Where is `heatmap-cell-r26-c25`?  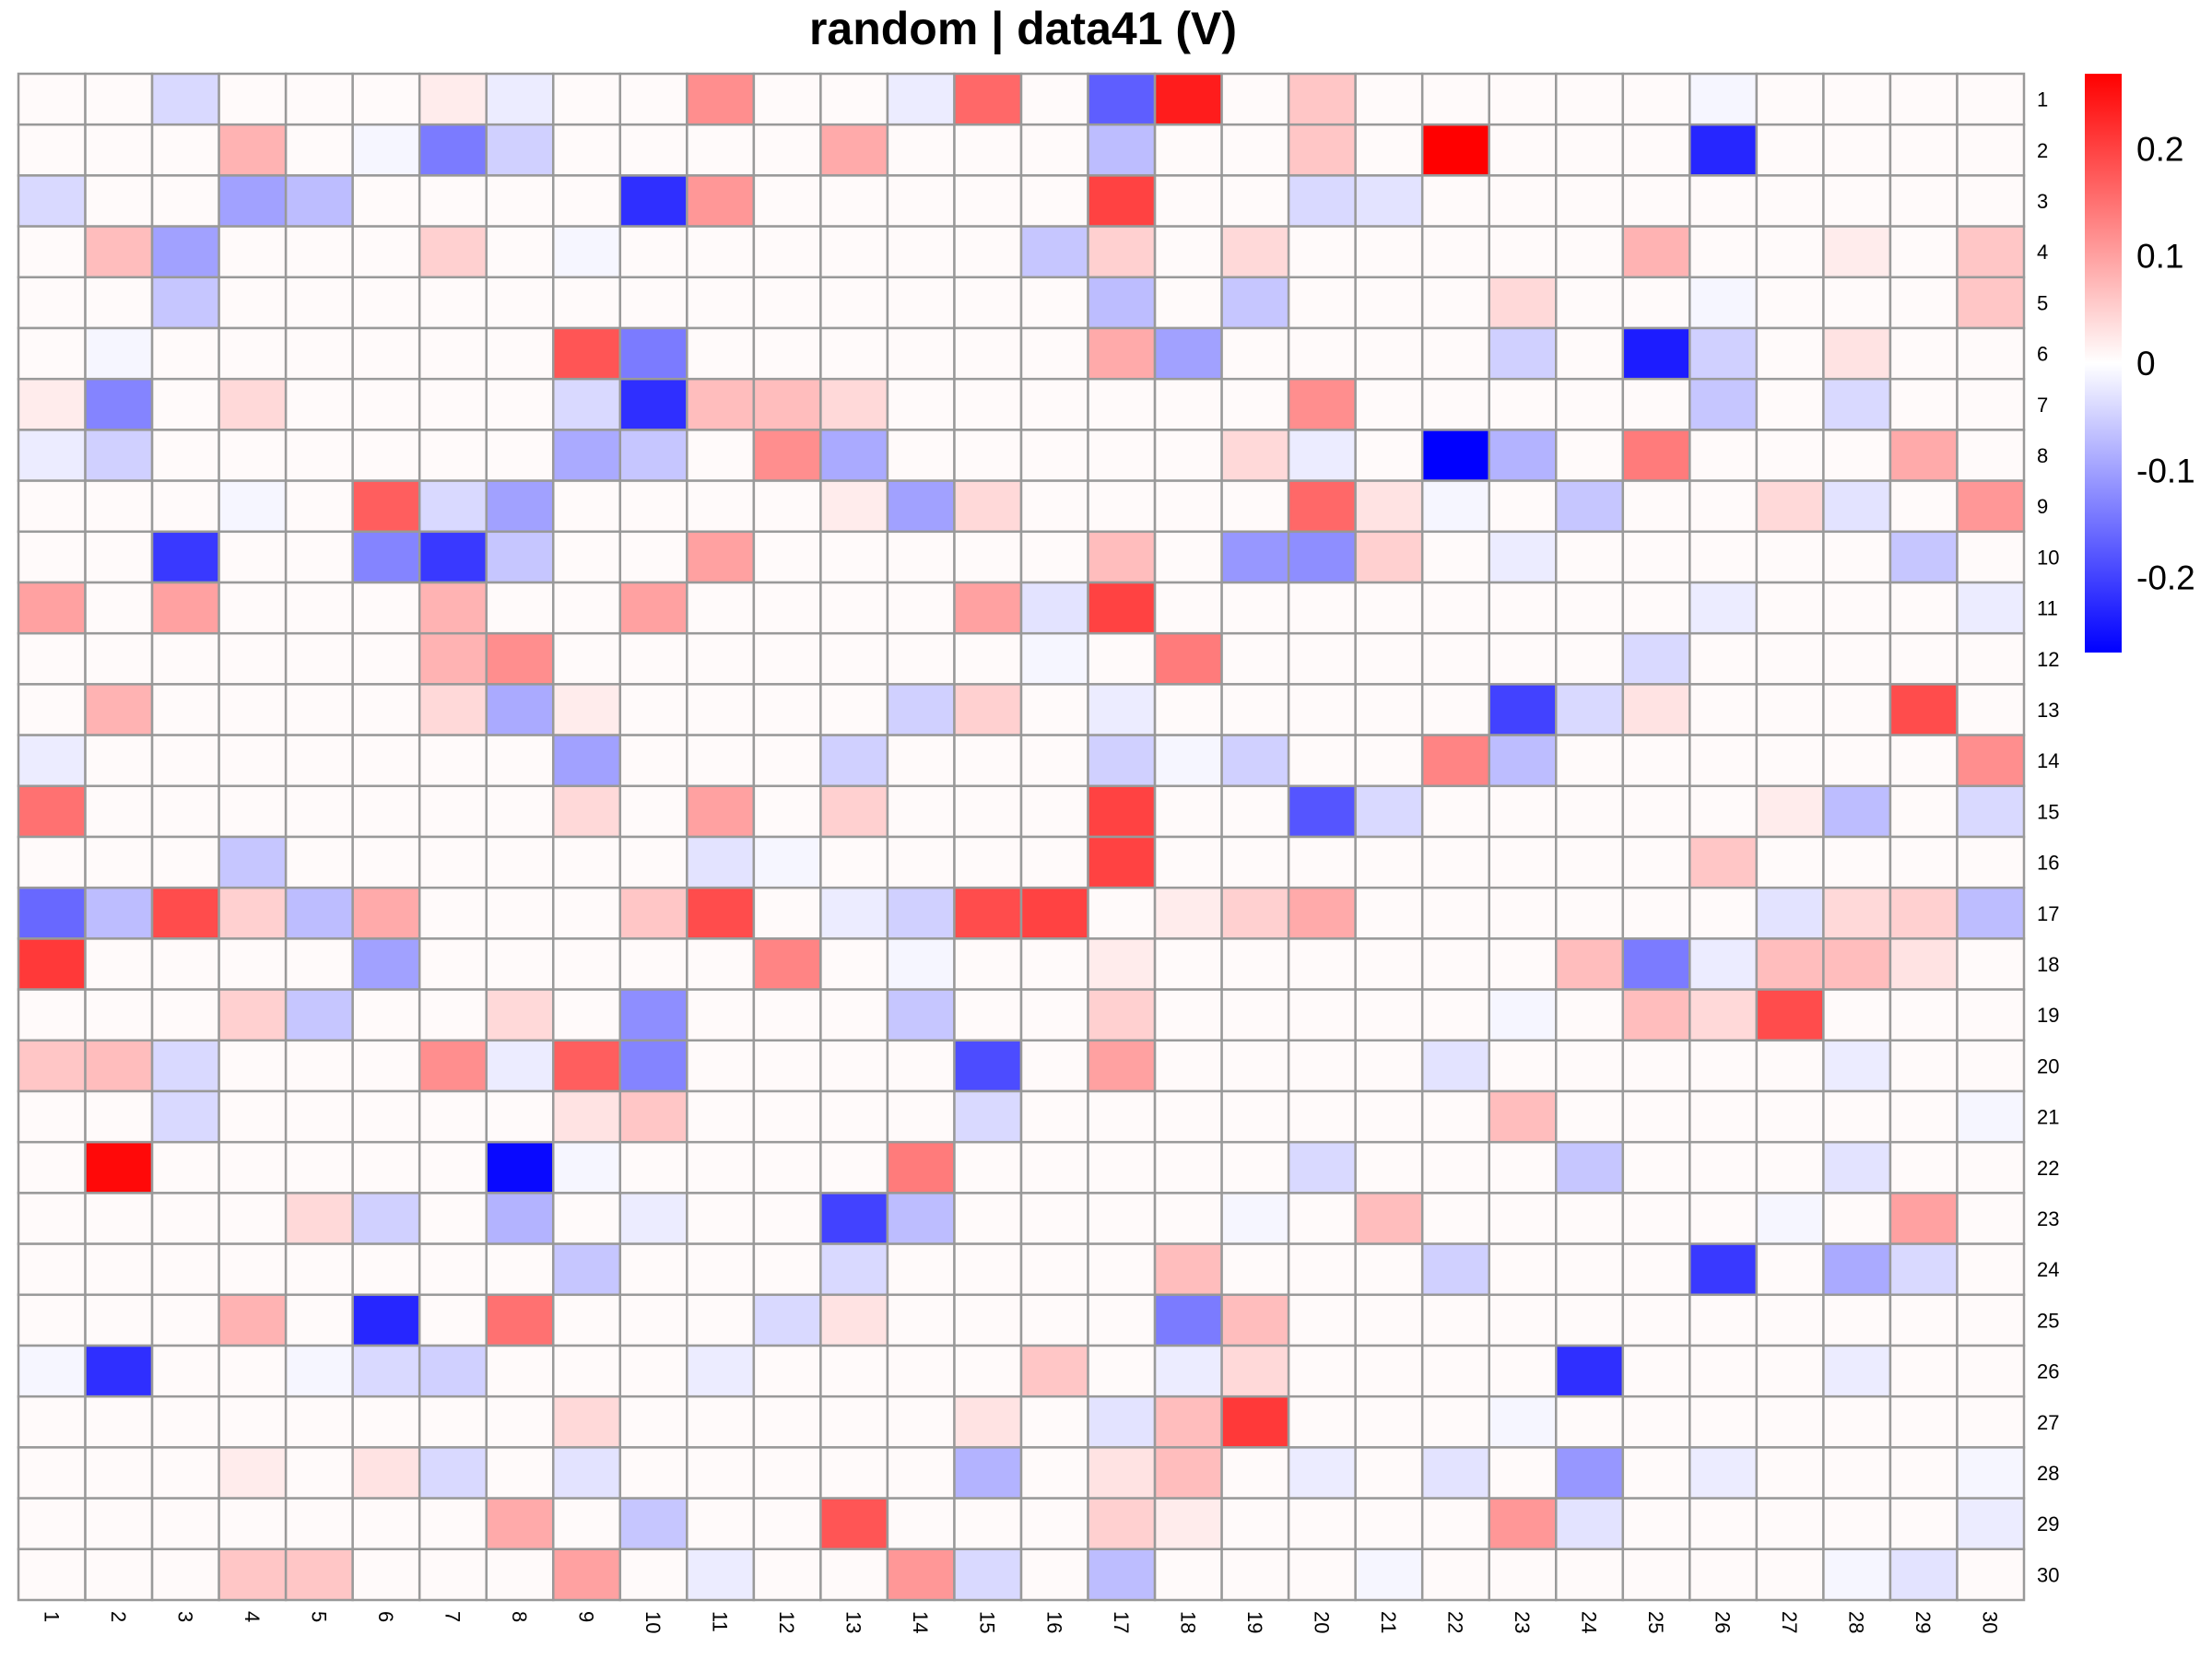
heatmap-cell-r26-c25 is located at coordinates (1656, 1371).